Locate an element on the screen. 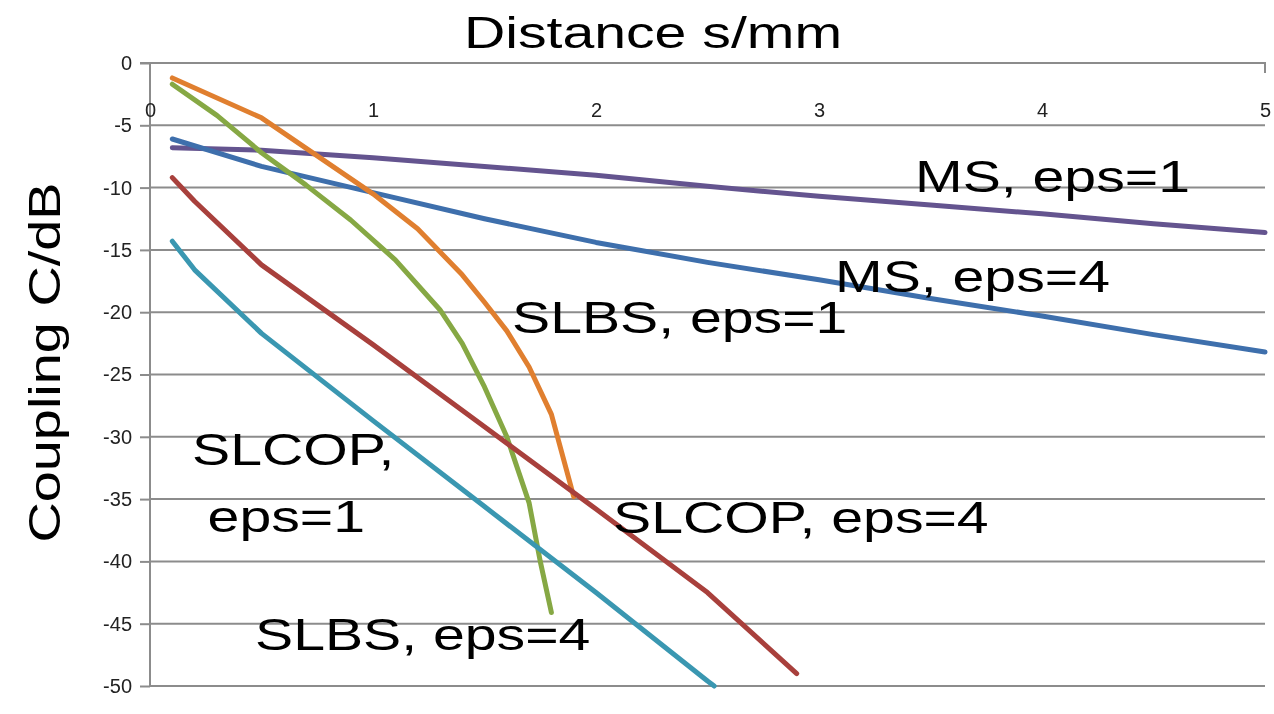  y-axis-title: Coupling C/dB is located at coordinates (44, 362).